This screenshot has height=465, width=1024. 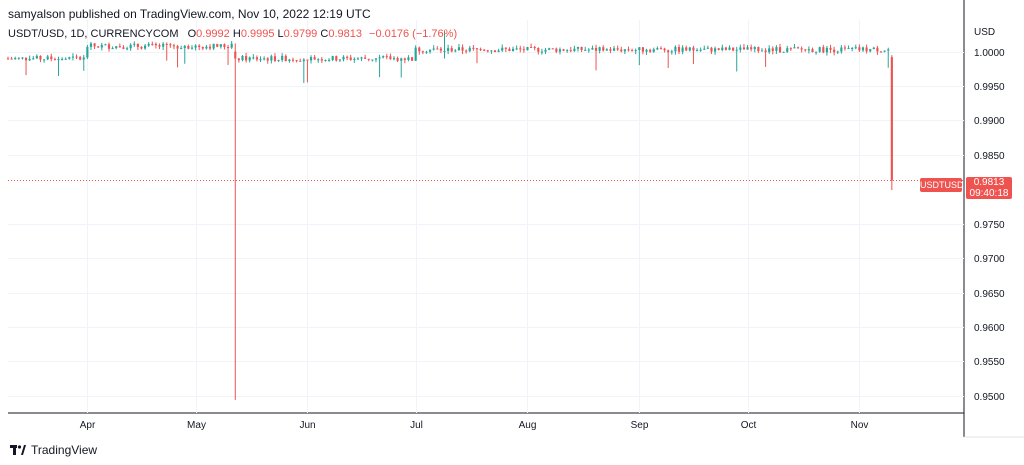 I want to click on price-tick-label: 0.9900, so click(x=989, y=121).